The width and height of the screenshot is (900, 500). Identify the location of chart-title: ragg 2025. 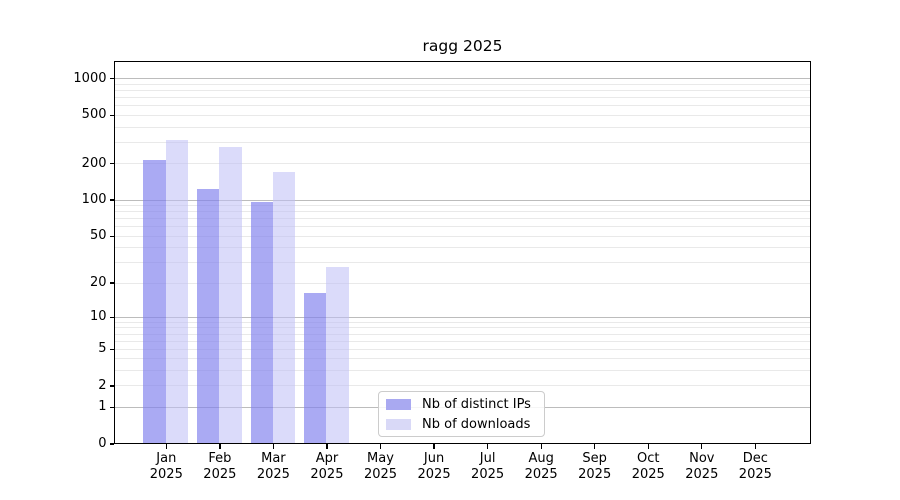
(462, 46).